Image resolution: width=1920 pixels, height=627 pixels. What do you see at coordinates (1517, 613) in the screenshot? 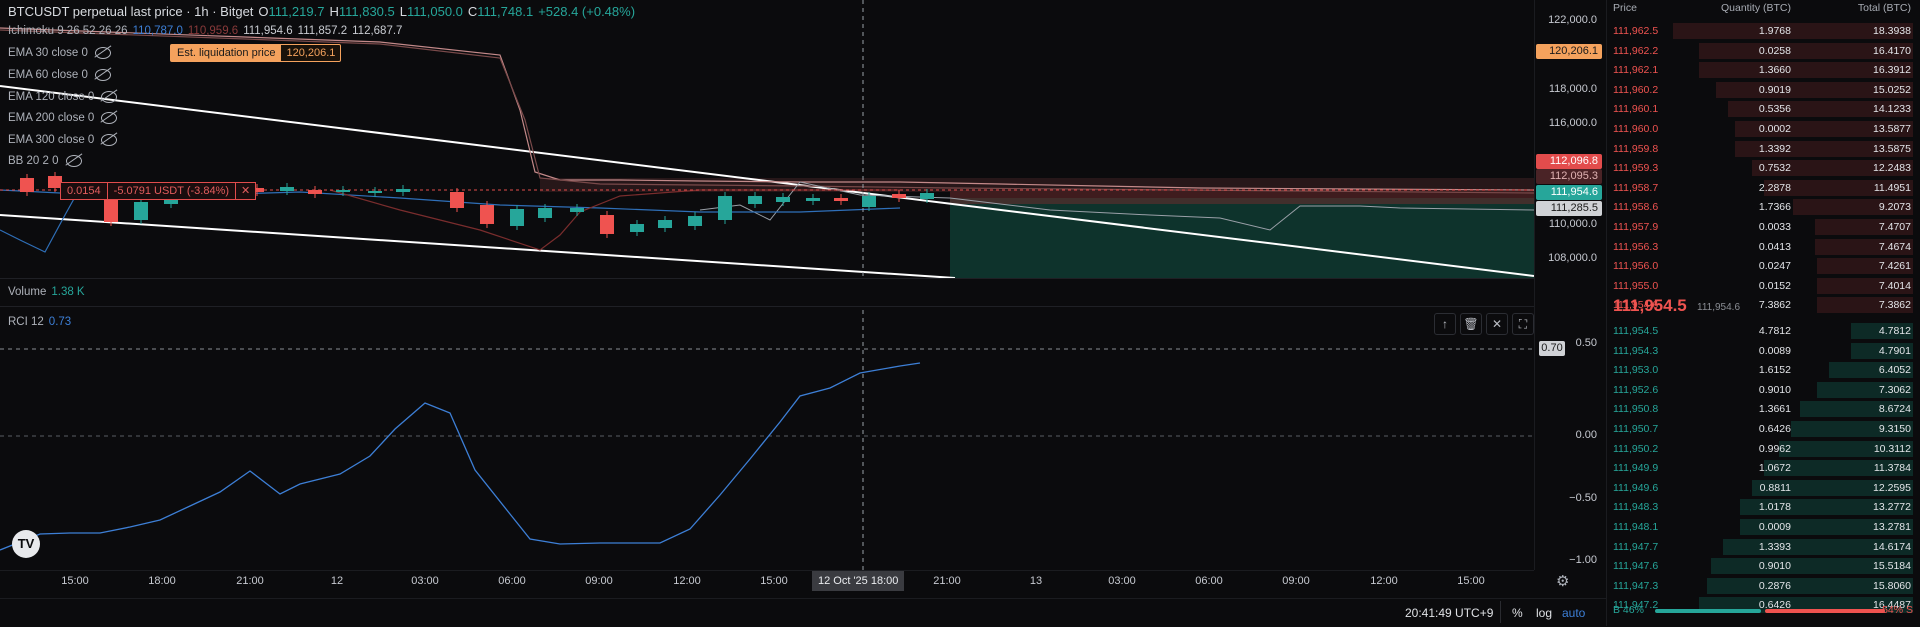
I see `percent-toggle: %` at bounding box center [1517, 613].